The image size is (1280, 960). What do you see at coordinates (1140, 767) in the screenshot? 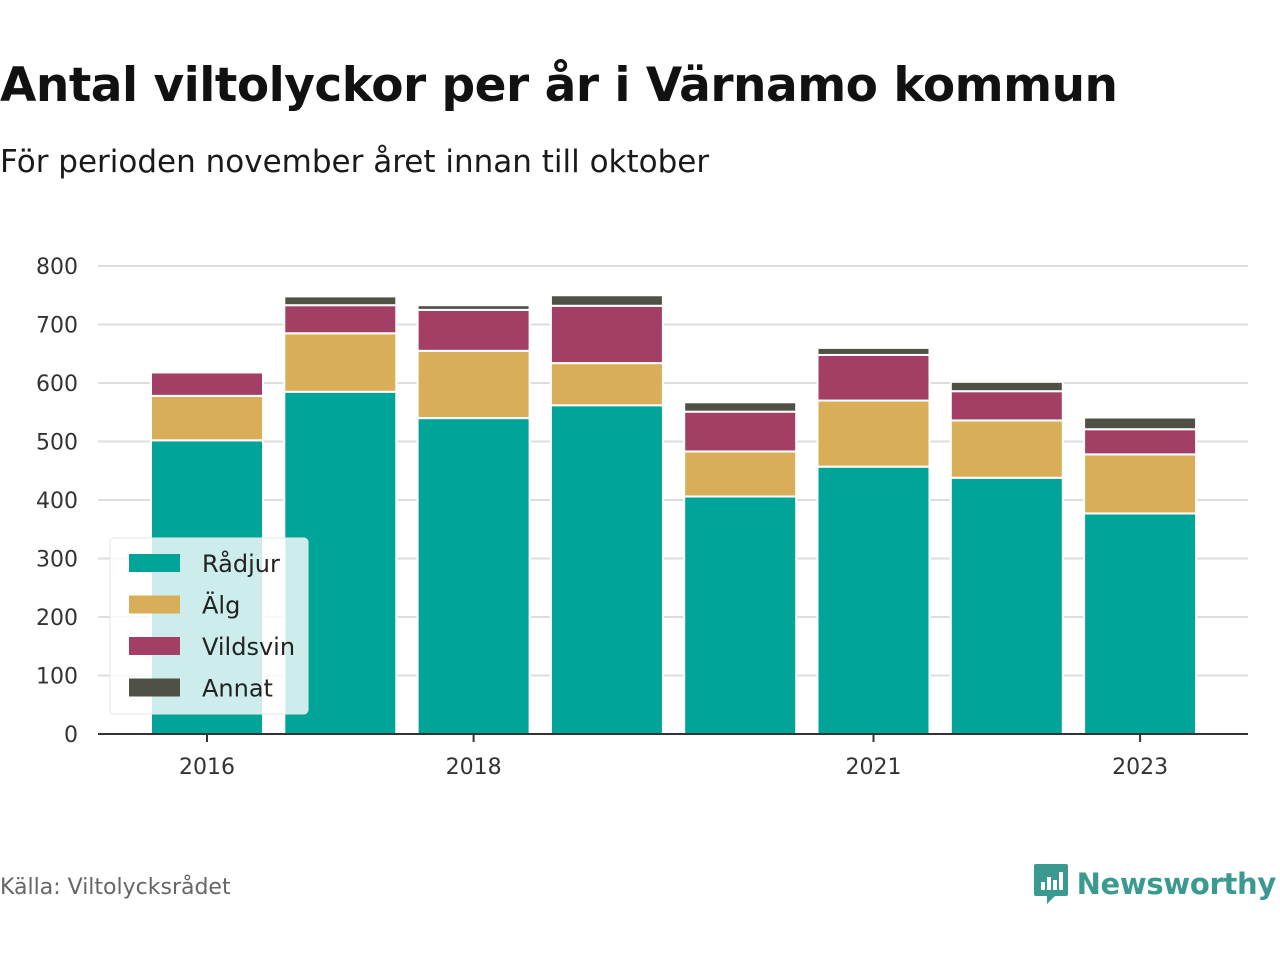
I see `x-tick-label: 2023` at bounding box center [1140, 767].